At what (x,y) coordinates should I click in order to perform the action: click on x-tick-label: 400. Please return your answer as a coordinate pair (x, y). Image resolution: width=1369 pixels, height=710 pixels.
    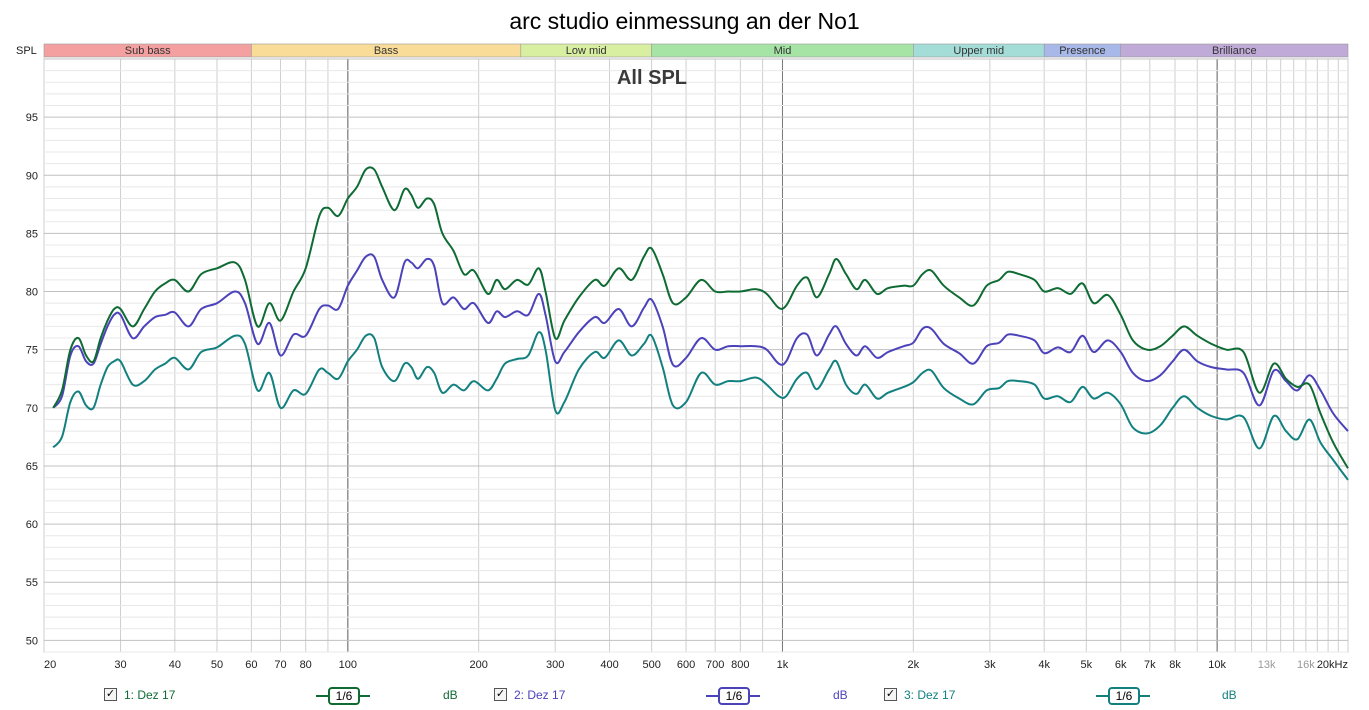
    Looking at the image, I should click on (609, 665).